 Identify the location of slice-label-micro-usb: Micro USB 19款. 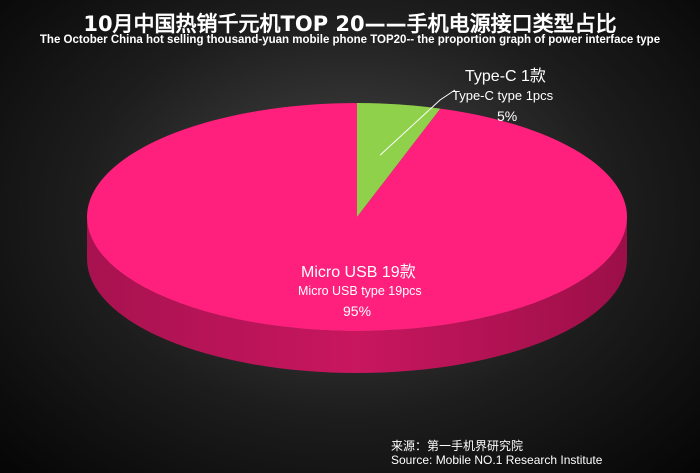
(358, 272).